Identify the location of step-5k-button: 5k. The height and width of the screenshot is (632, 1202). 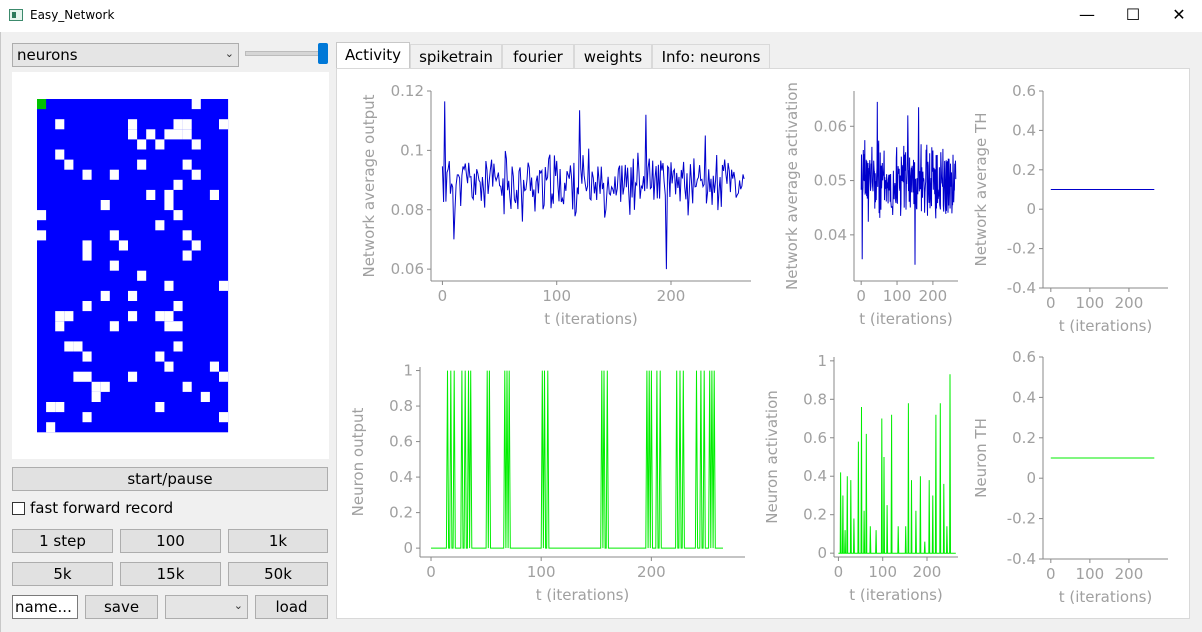
(62, 574).